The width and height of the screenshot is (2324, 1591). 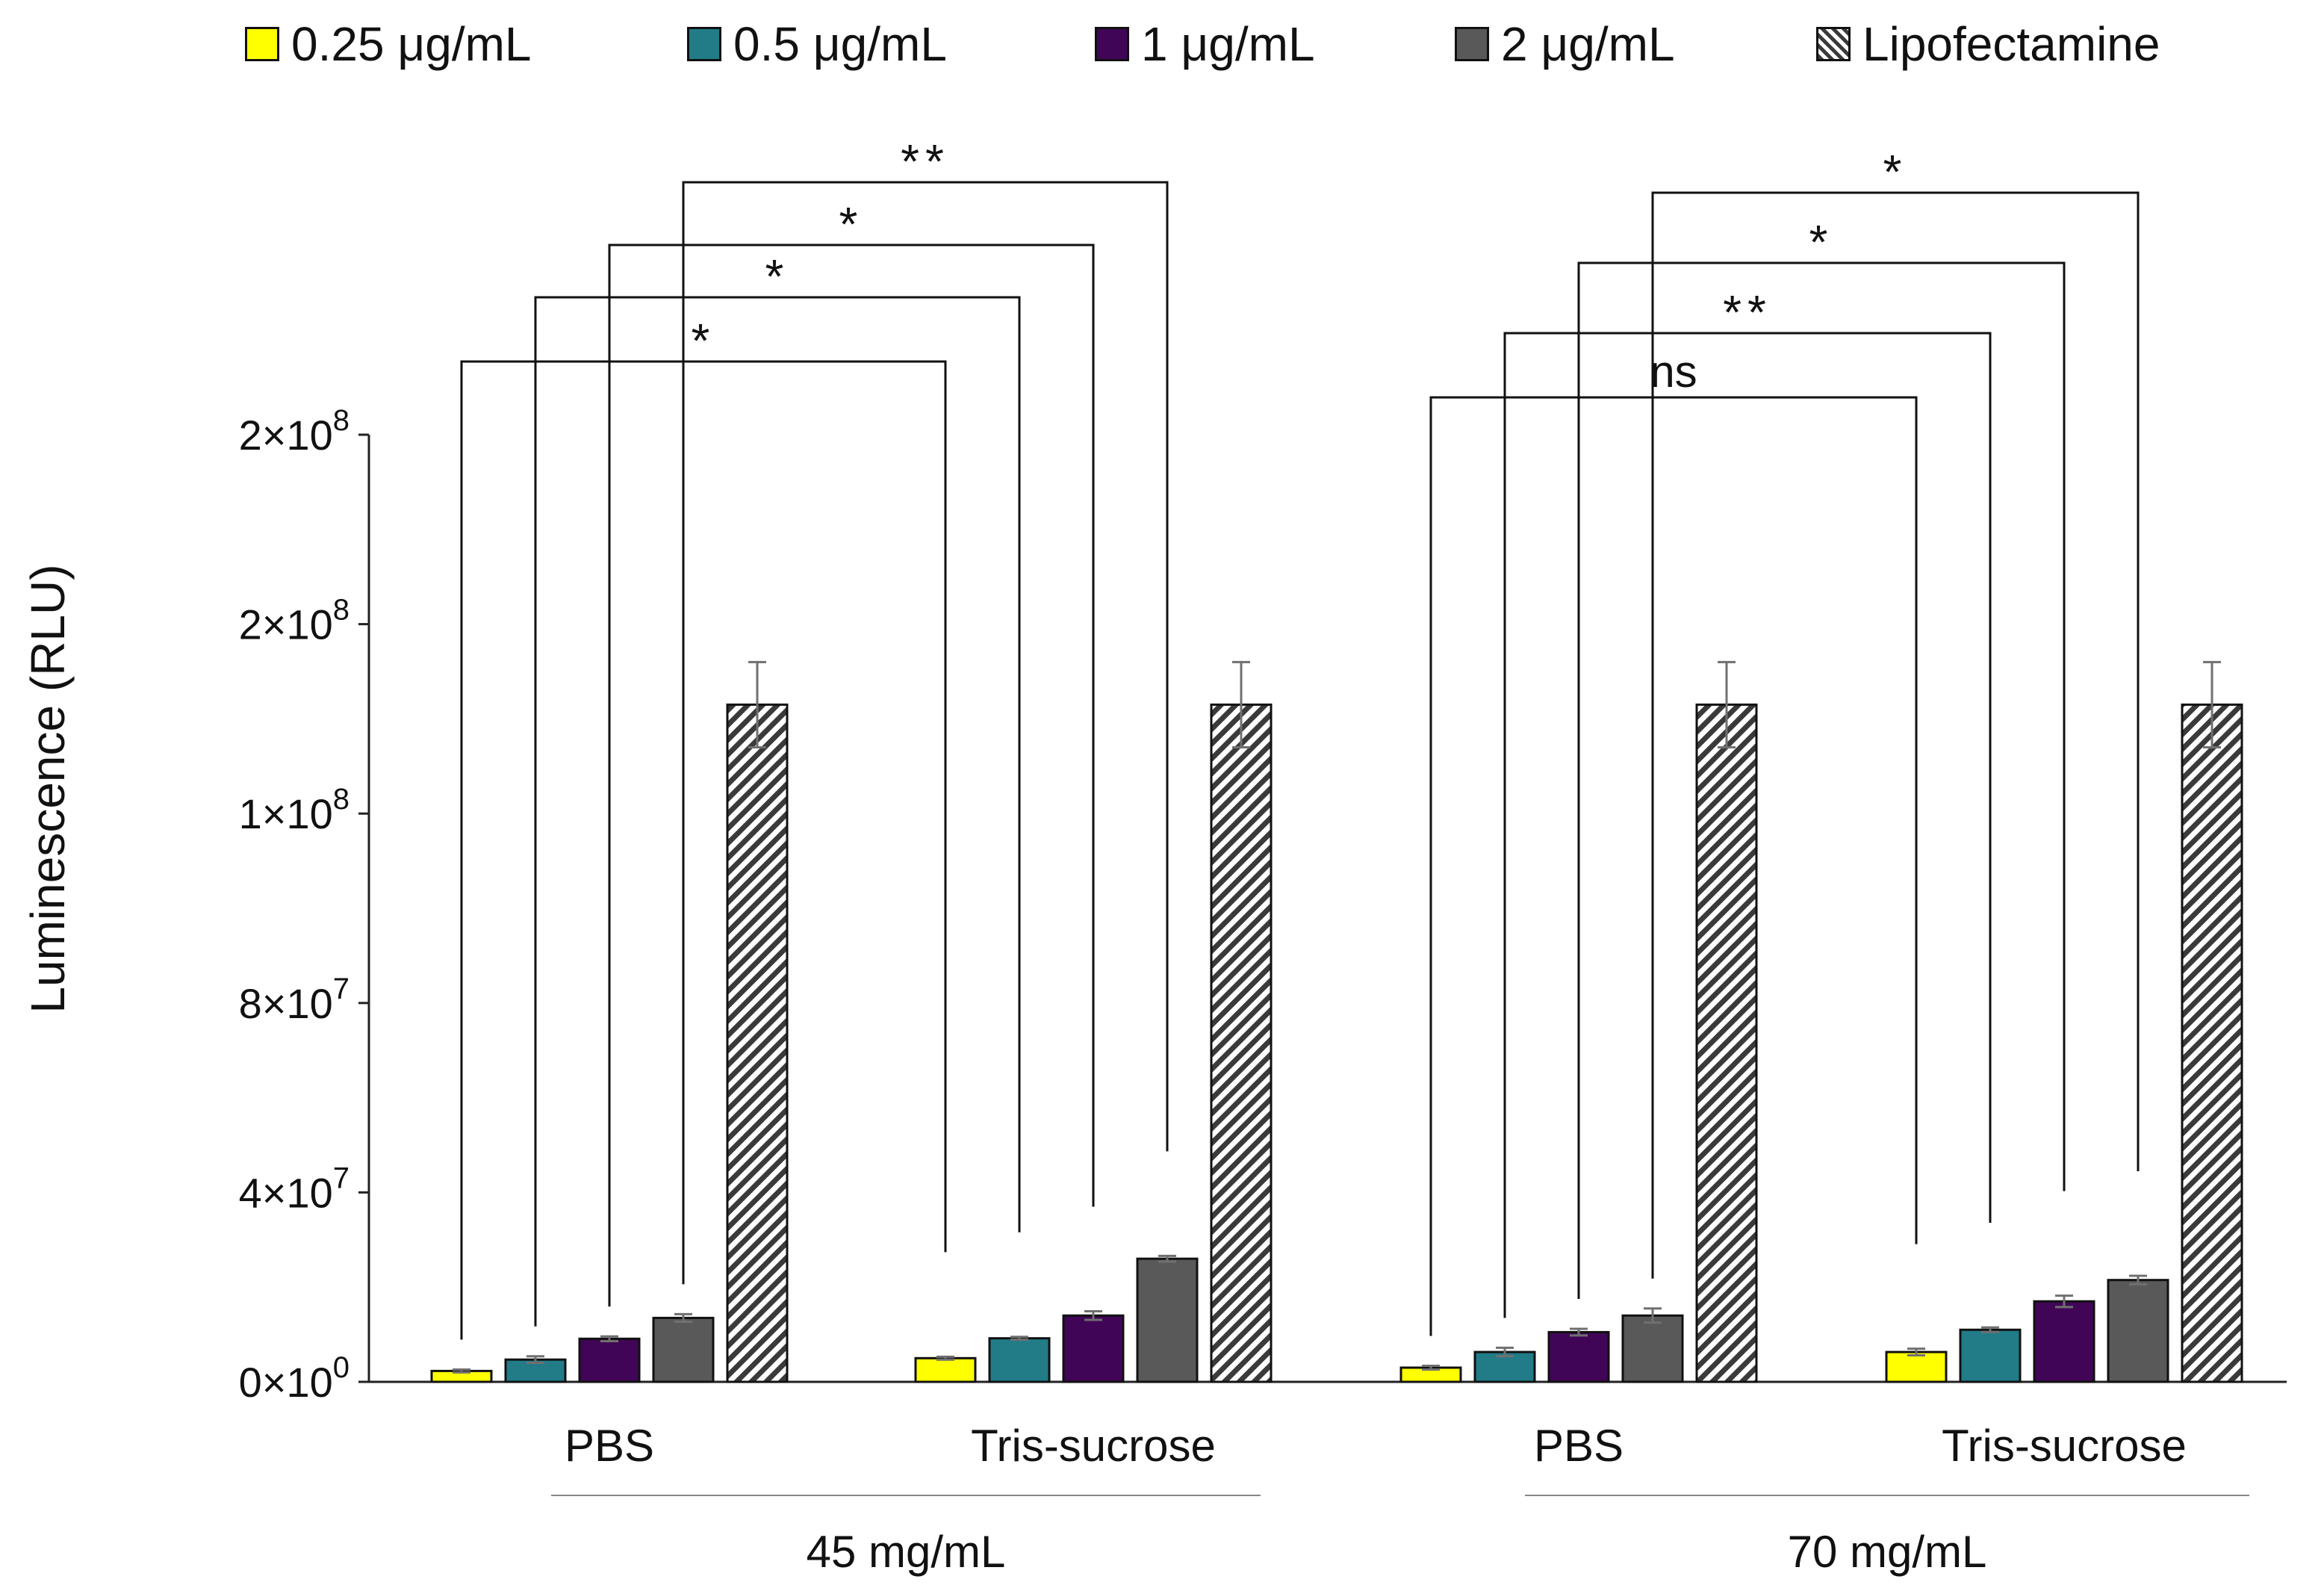 I want to click on bar-s1-c1, so click(x=1019, y=1360).